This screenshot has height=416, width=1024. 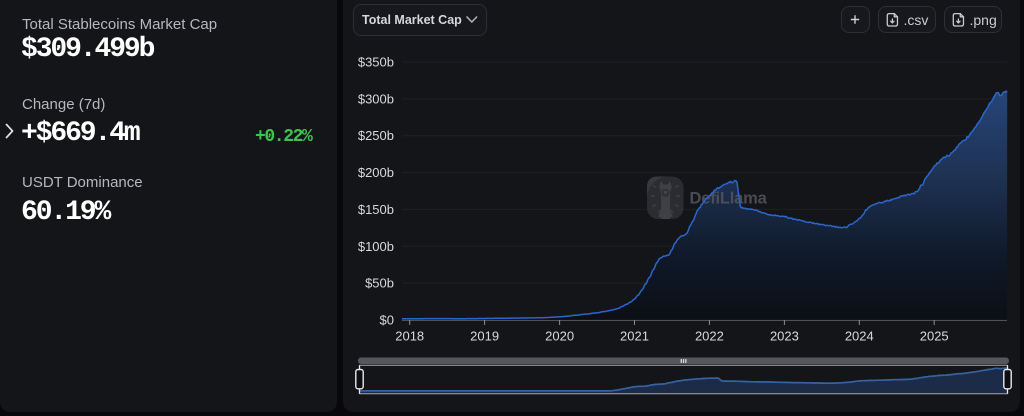 I want to click on svg-text: 2023, so click(x=784, y=336).